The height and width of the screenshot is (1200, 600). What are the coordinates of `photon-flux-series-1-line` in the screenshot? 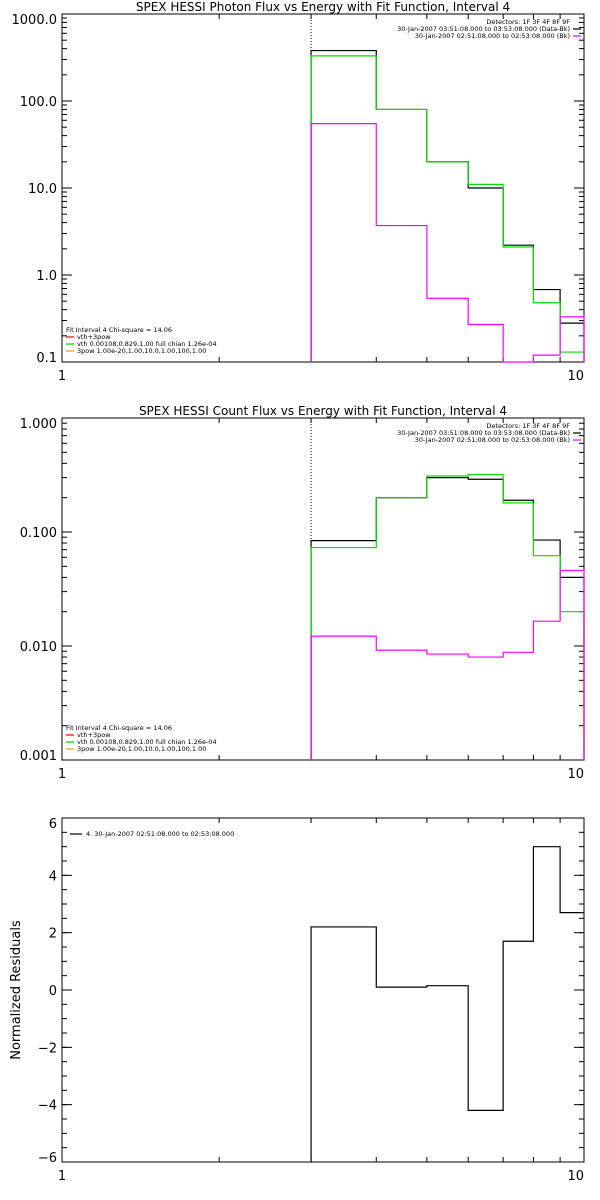 It's located at (447, 208).